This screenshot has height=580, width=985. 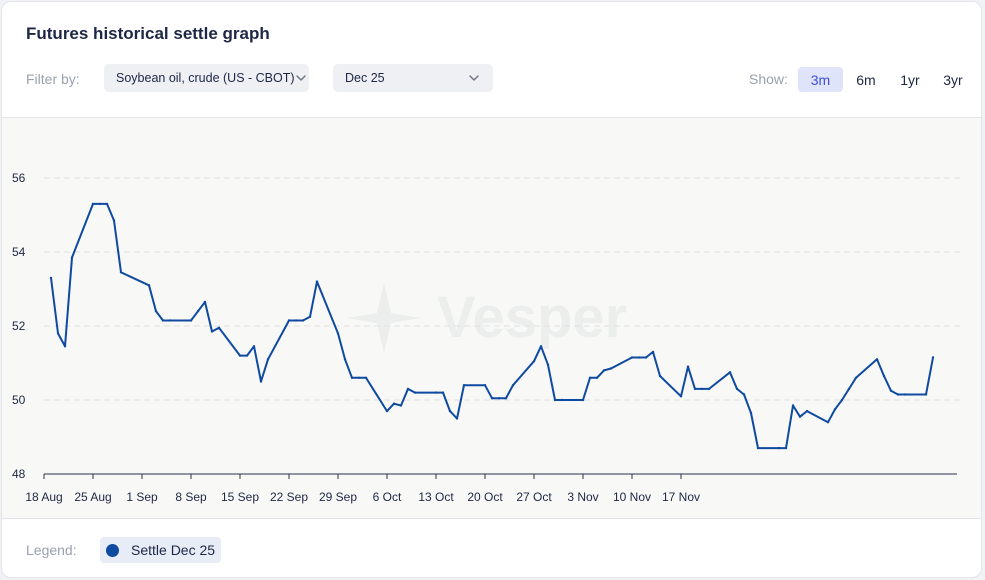 I want to click on x-tick-label: 15 Sep, so click(x=240, y=497).